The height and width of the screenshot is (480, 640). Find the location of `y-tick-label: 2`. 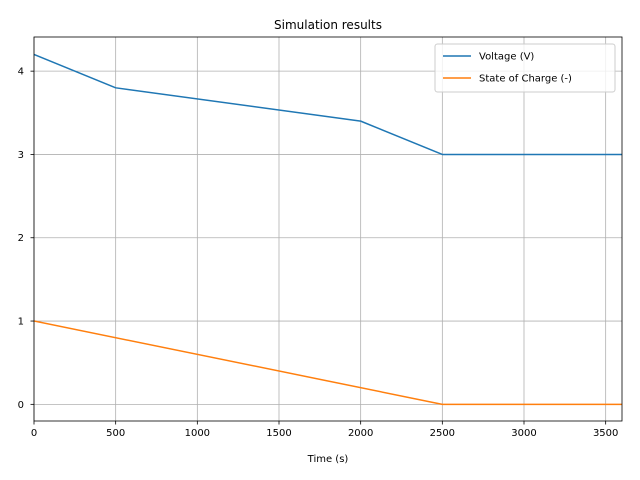

y-tick-label: 2 is located at coordinates (21, 238).